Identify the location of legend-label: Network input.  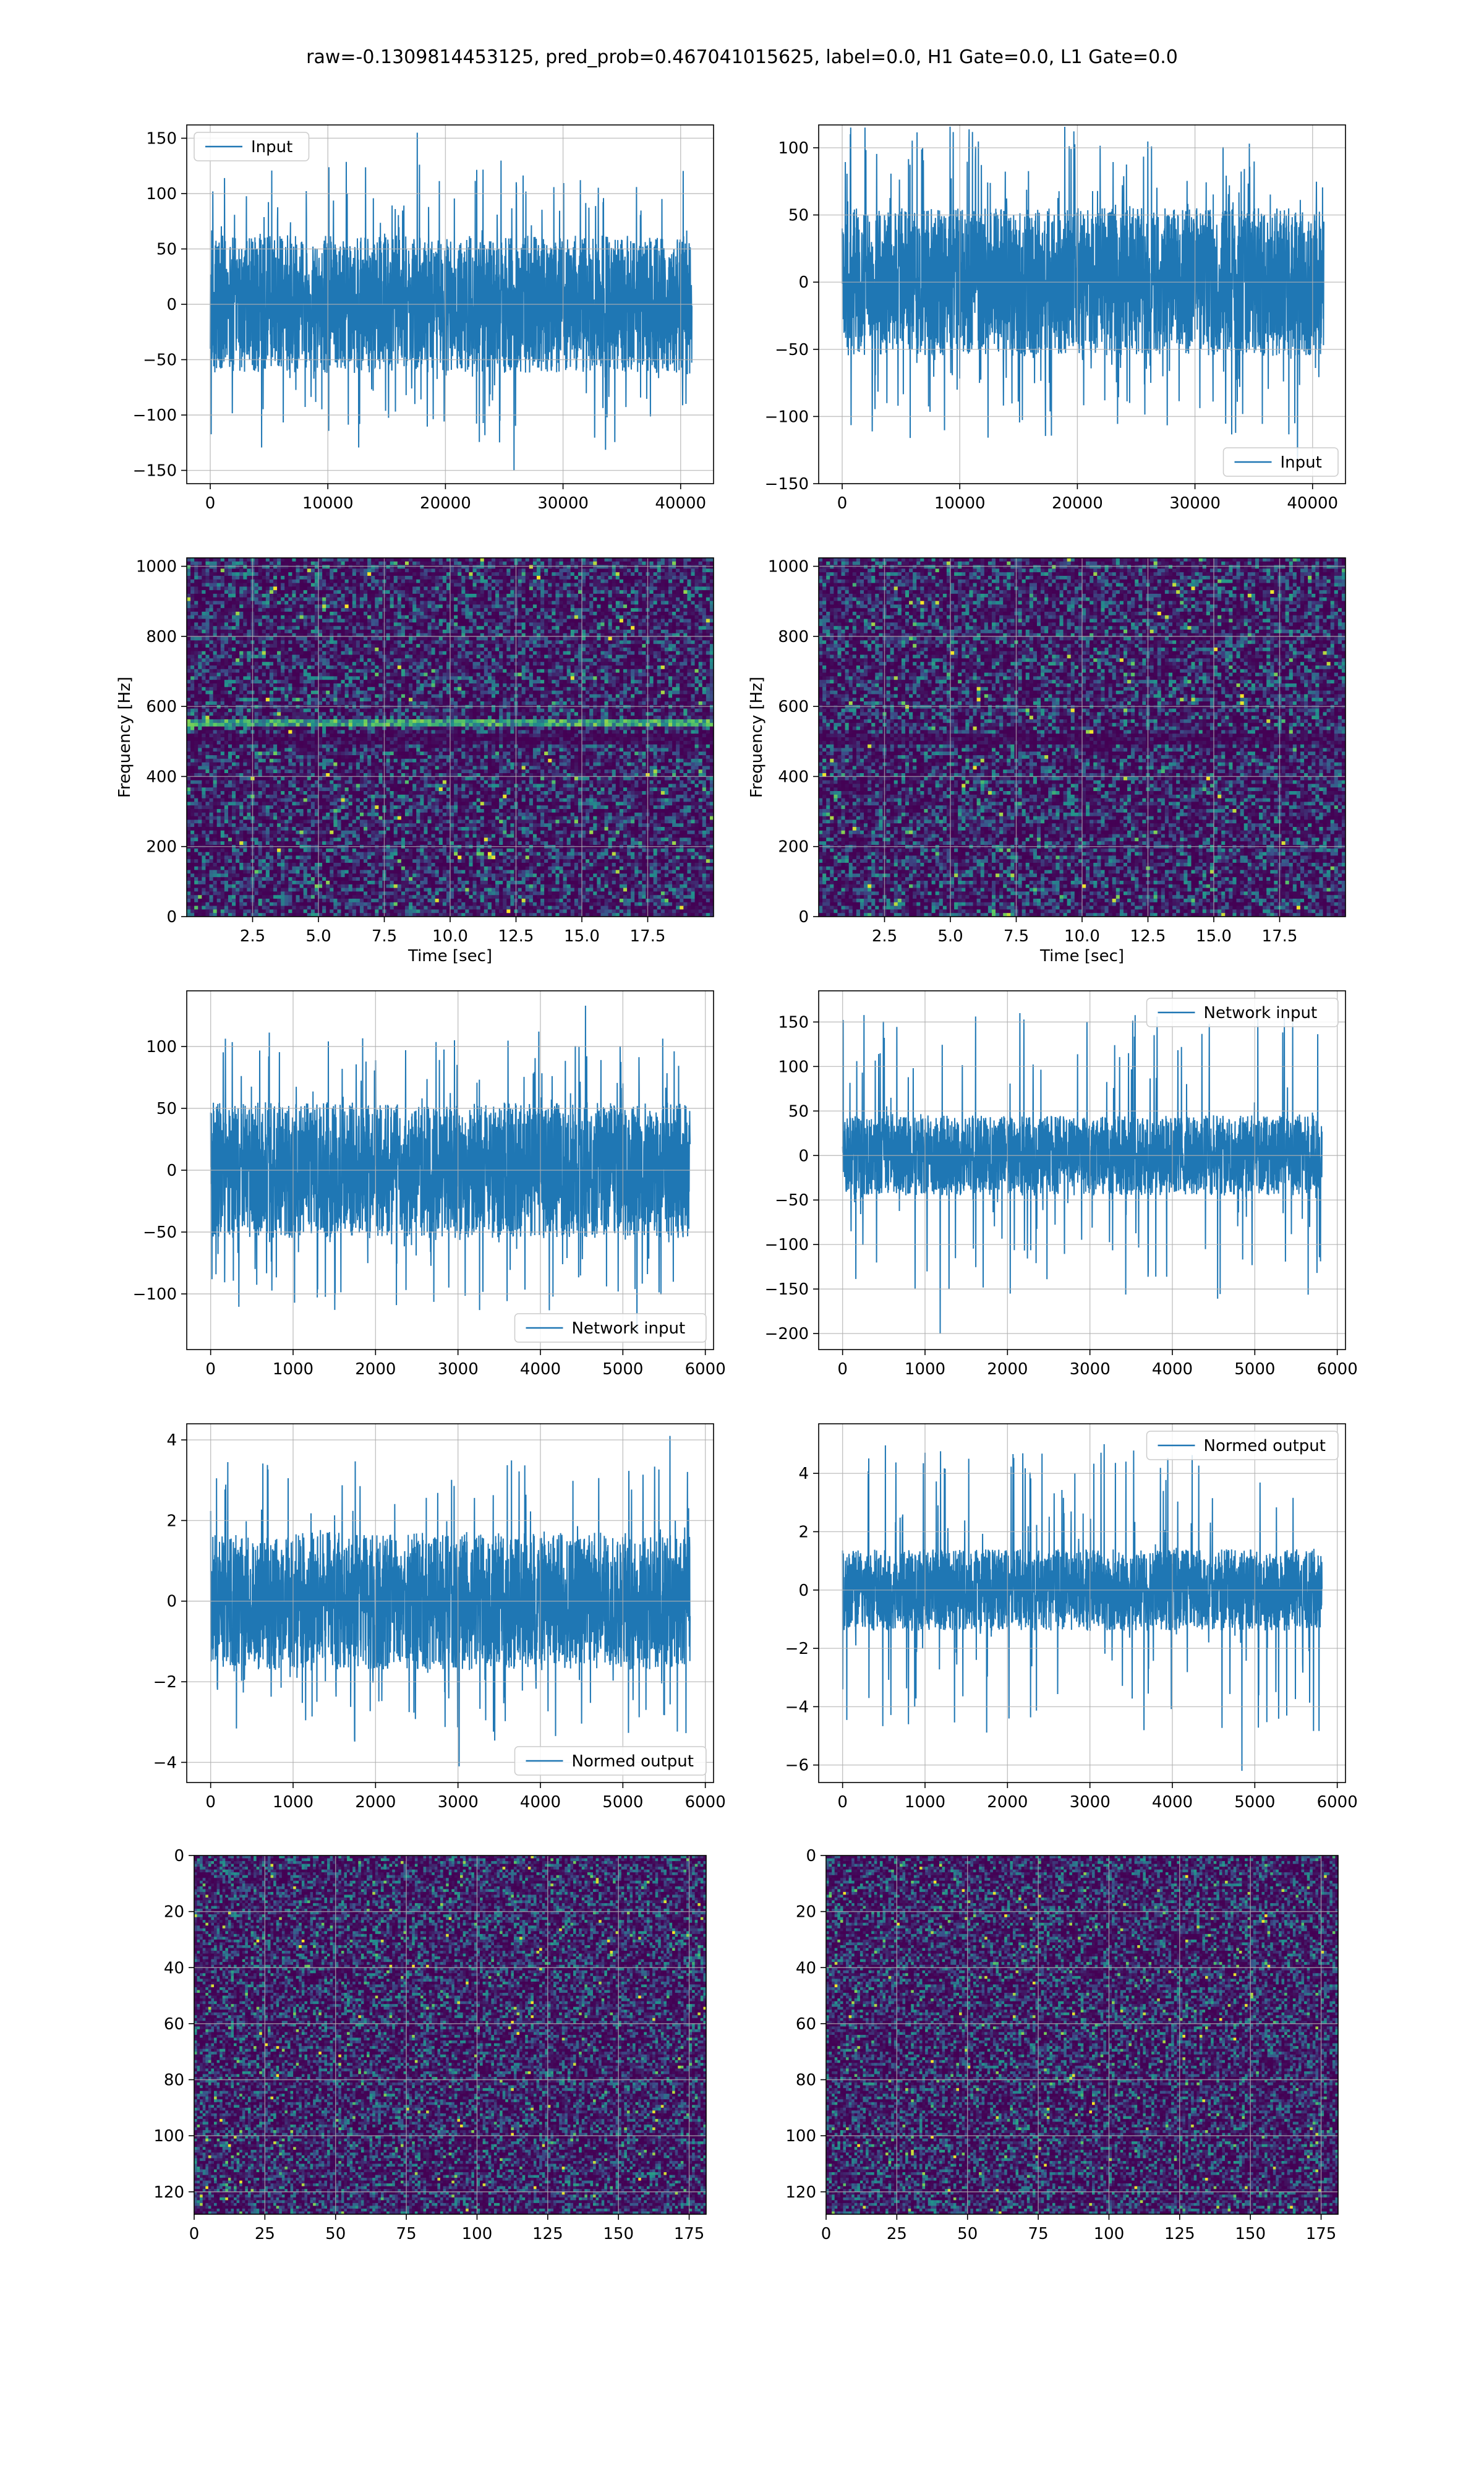
(1261, 1013).